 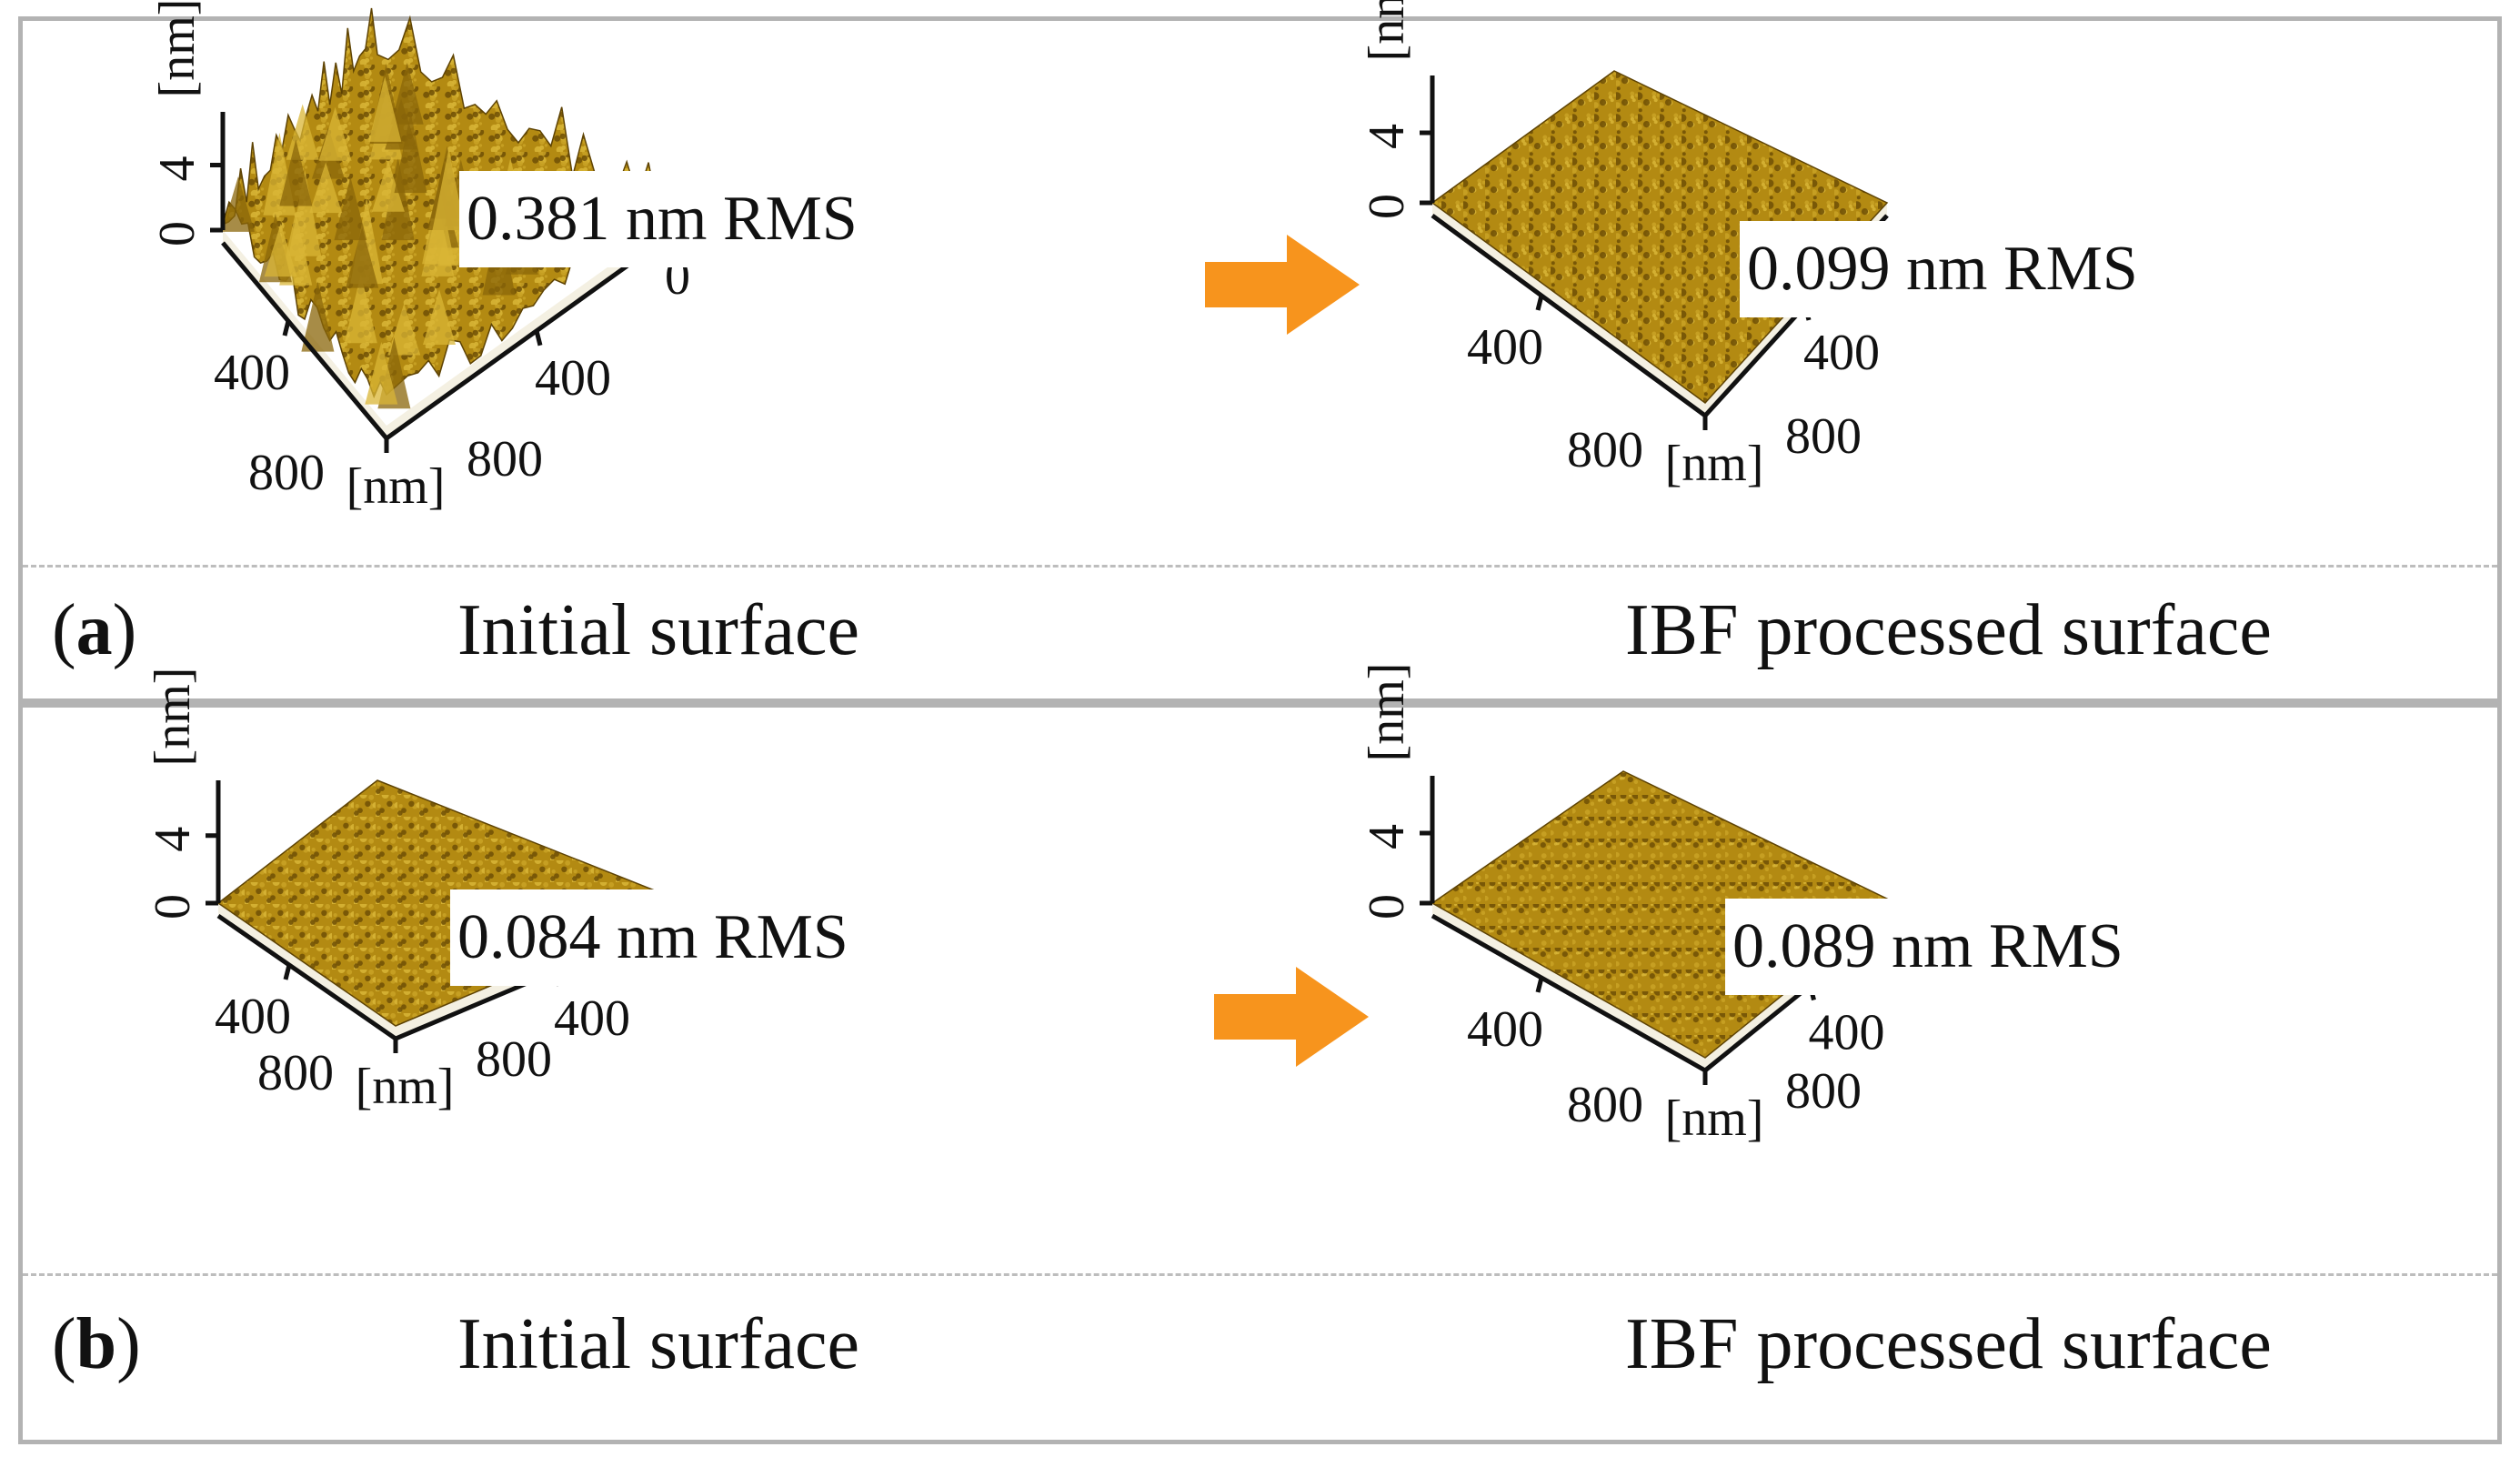 What do you see at coordinates (1260, 1274) in the screenshot?
I see `divider-b` at bounding box center [1260, 1274].